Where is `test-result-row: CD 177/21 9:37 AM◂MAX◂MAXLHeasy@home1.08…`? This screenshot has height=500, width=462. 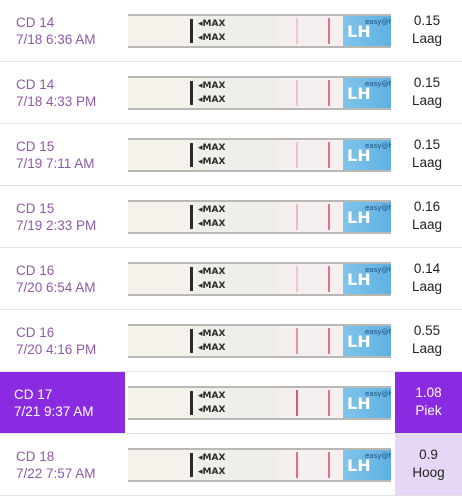 test-result-row: CD 177/21 9:37 AM◂MAX◂MAXLHeasy@home1.08… is located at coordinates (231, 403).